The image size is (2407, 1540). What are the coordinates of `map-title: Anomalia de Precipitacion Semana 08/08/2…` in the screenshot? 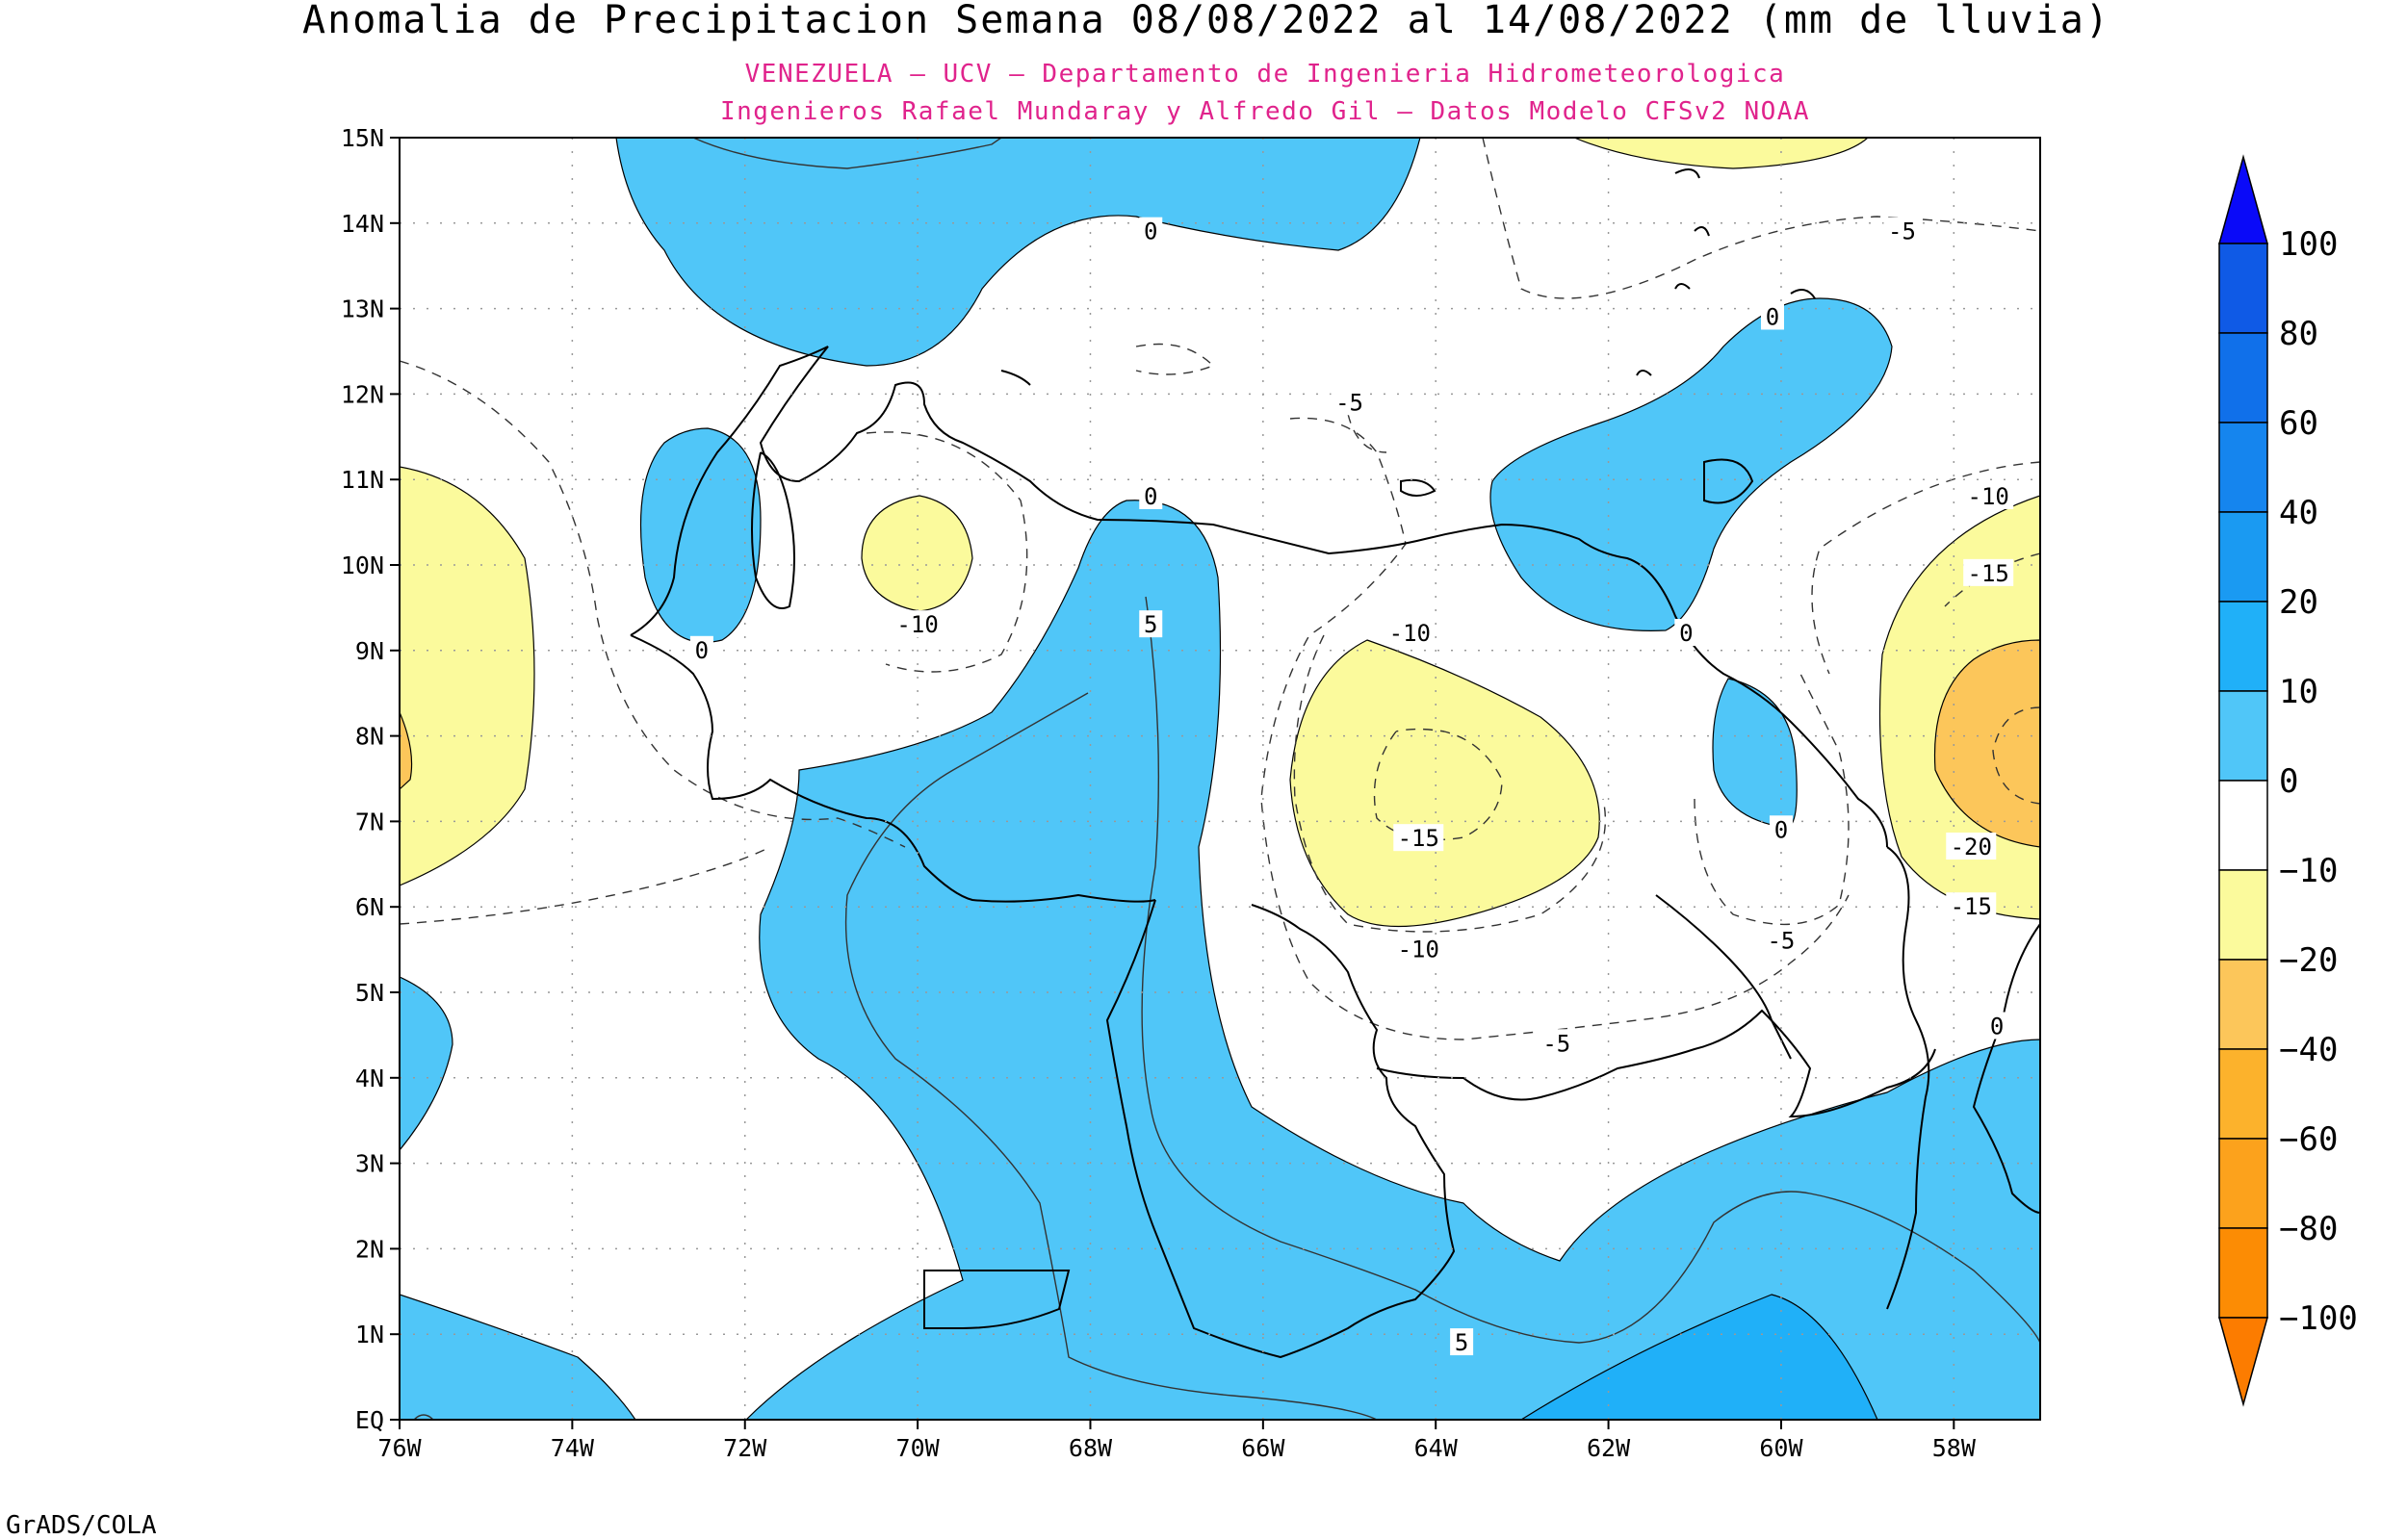 It's located at (1206, 21).